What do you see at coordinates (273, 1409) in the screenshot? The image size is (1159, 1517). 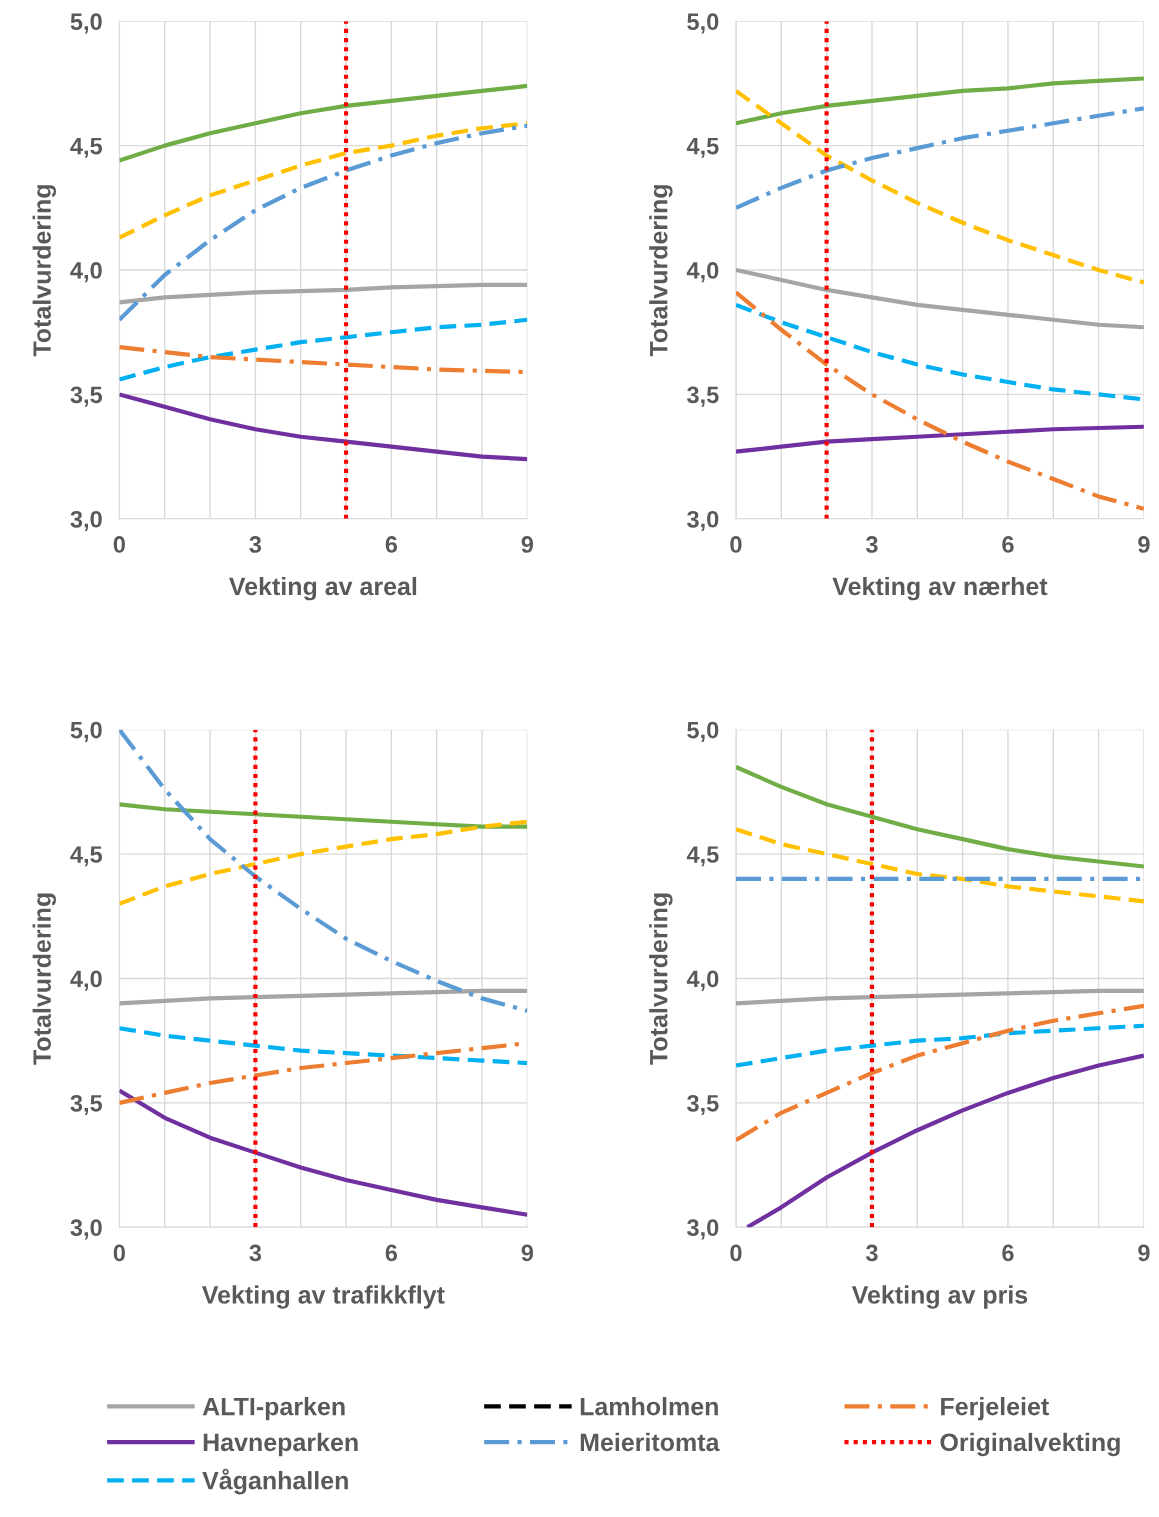 I see `legend-label: ALTI-parken` at bounding box center [273, 1409].